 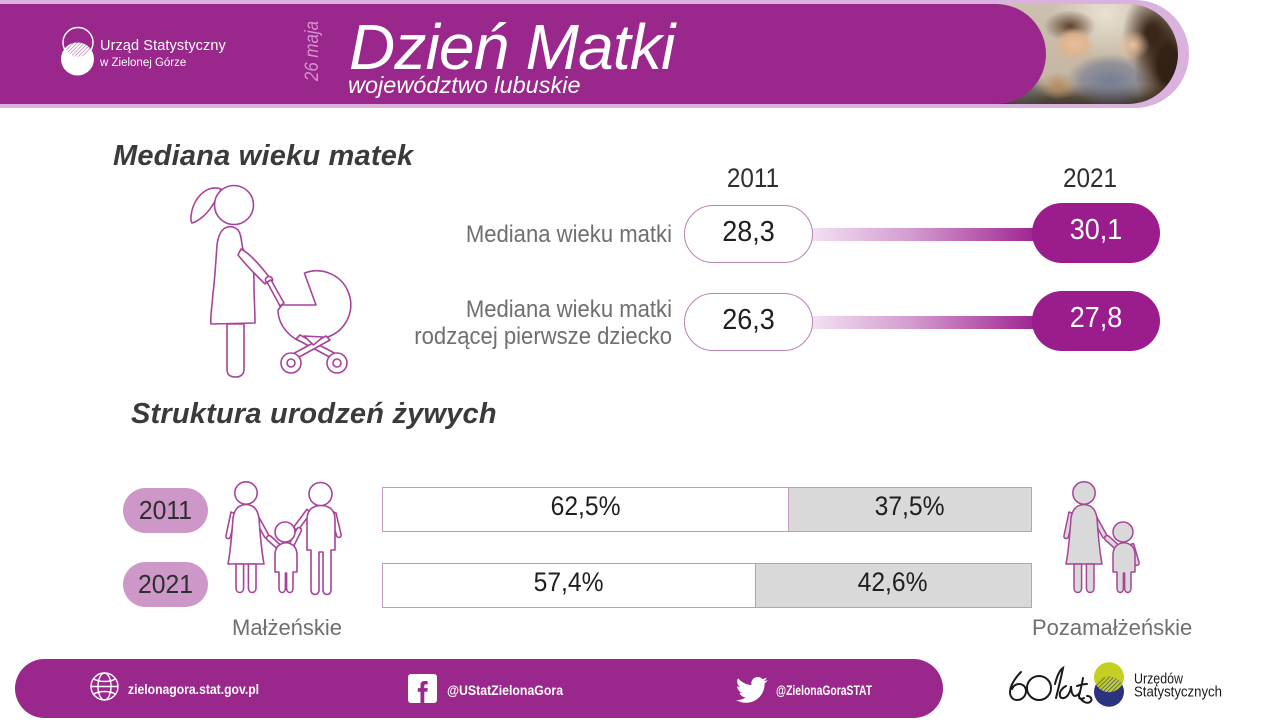 What do you see at coordinates (1158, 679) in the screenshot?
I see `svg-text: Urzędów` at bounding box center [1158, 679].